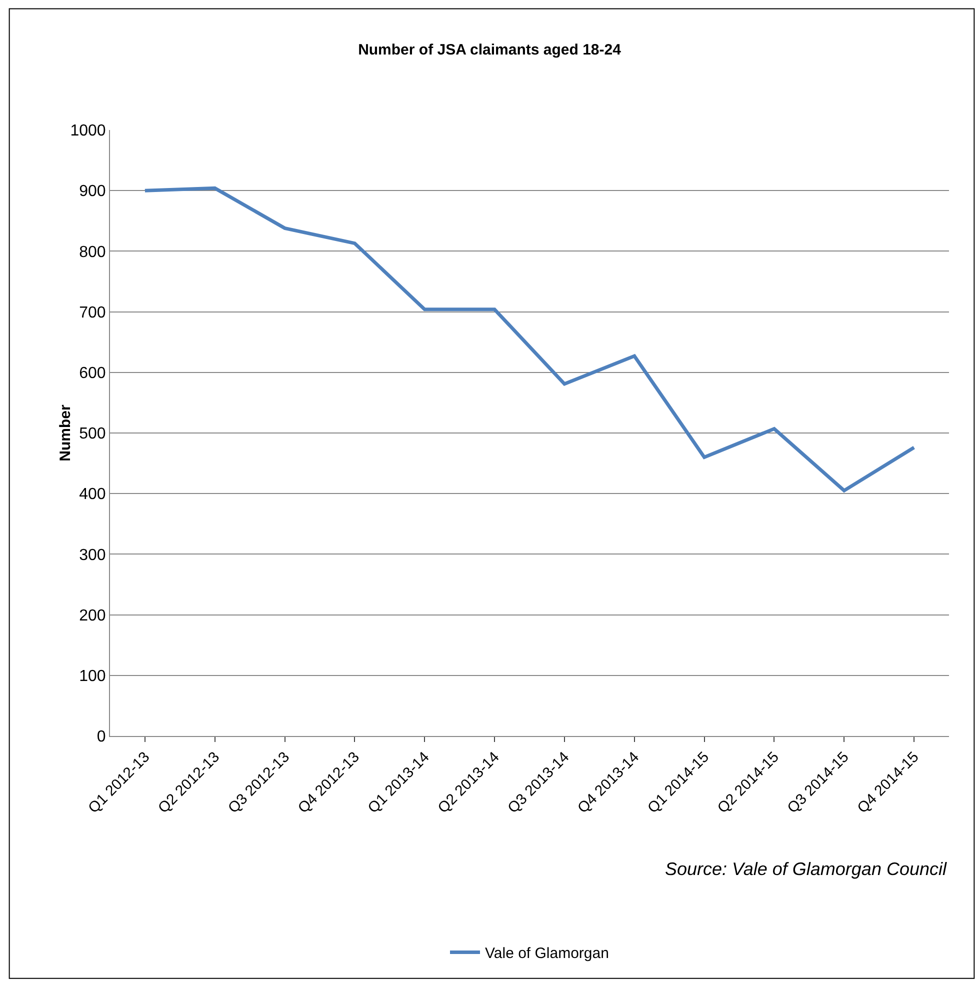 The image size is (979, 981). I want to click on y-tick-label: 400, so click(92, 495).